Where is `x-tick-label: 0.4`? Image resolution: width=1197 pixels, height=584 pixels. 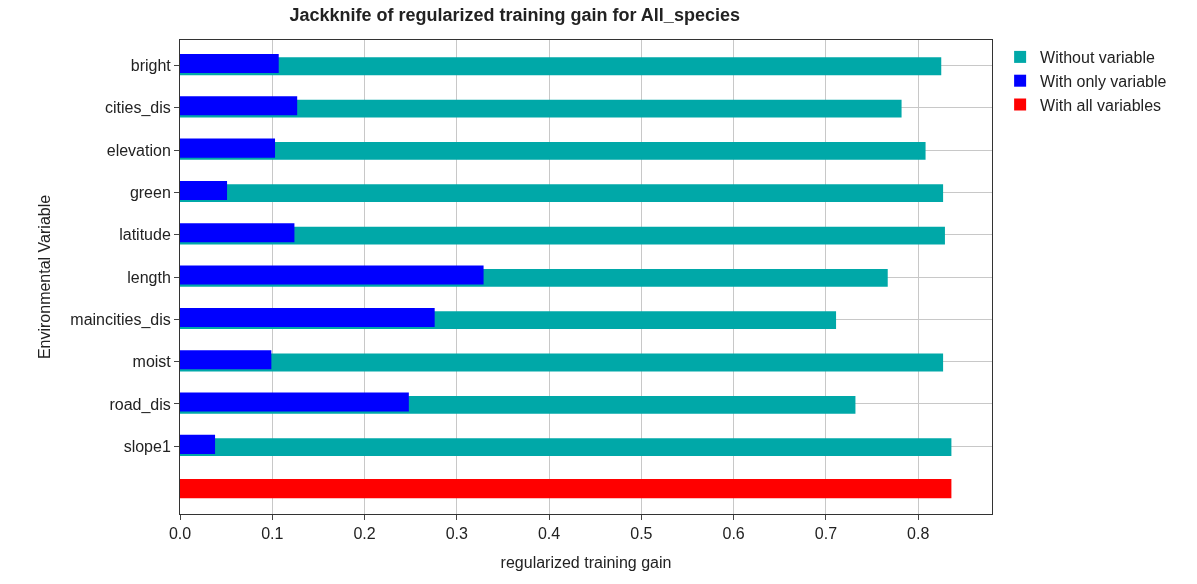
x-tick-label: 0.4 is located at coordinates (549, 534).